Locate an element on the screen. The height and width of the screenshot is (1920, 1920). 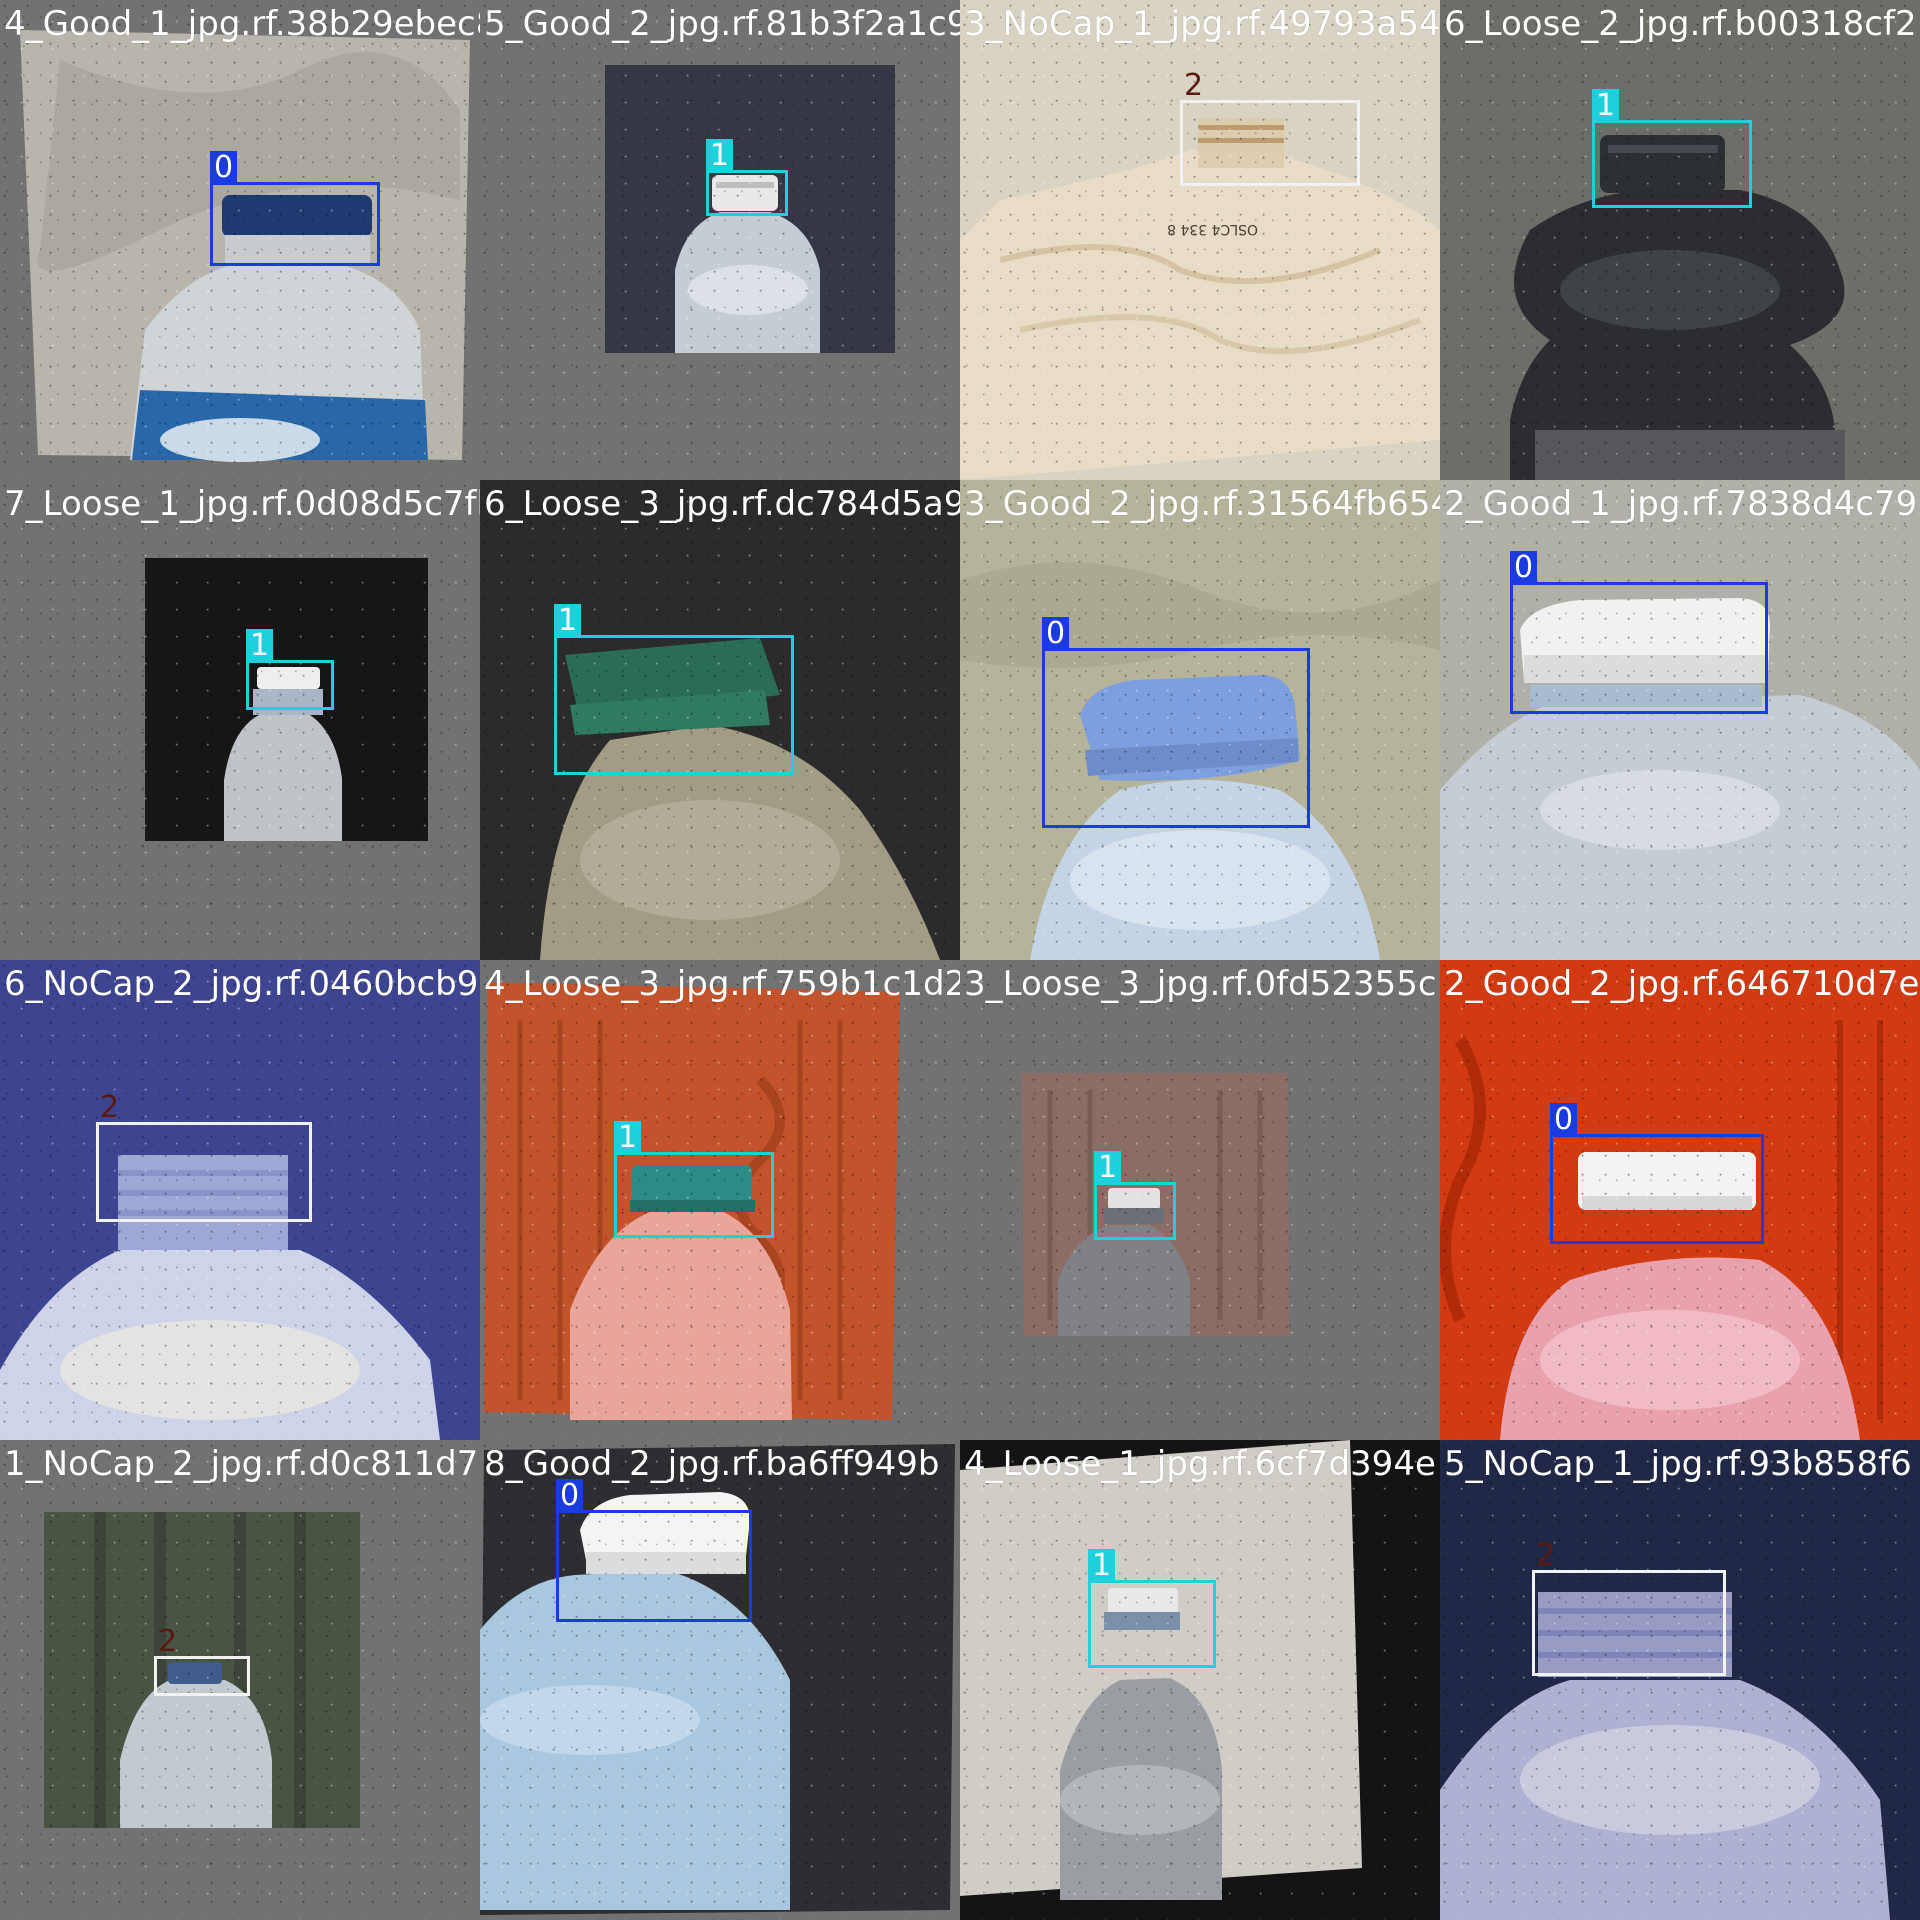
image-tile: 0 3_Good_2_jpg.rf.31564fb654b9 is located at coordinates (1200, 720).